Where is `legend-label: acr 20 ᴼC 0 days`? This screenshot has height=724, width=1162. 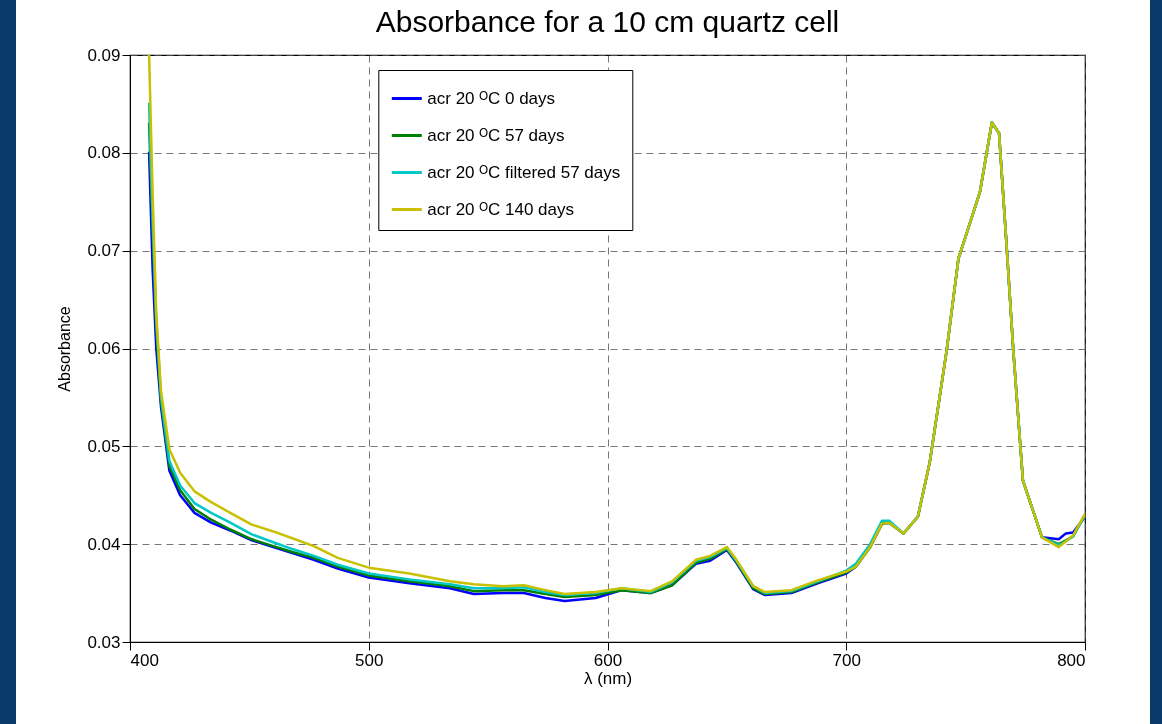
legend-label: acr 20 ᴼC 0 days is located at coordinates (491, 98).